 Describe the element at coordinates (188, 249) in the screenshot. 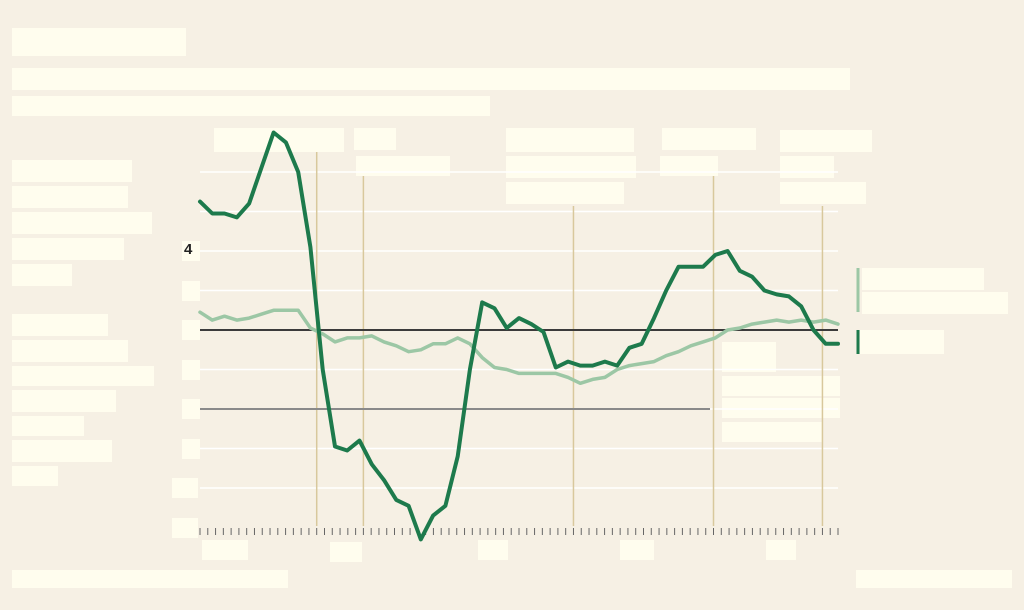

I see `y-tick-label-4: 4` at that location.